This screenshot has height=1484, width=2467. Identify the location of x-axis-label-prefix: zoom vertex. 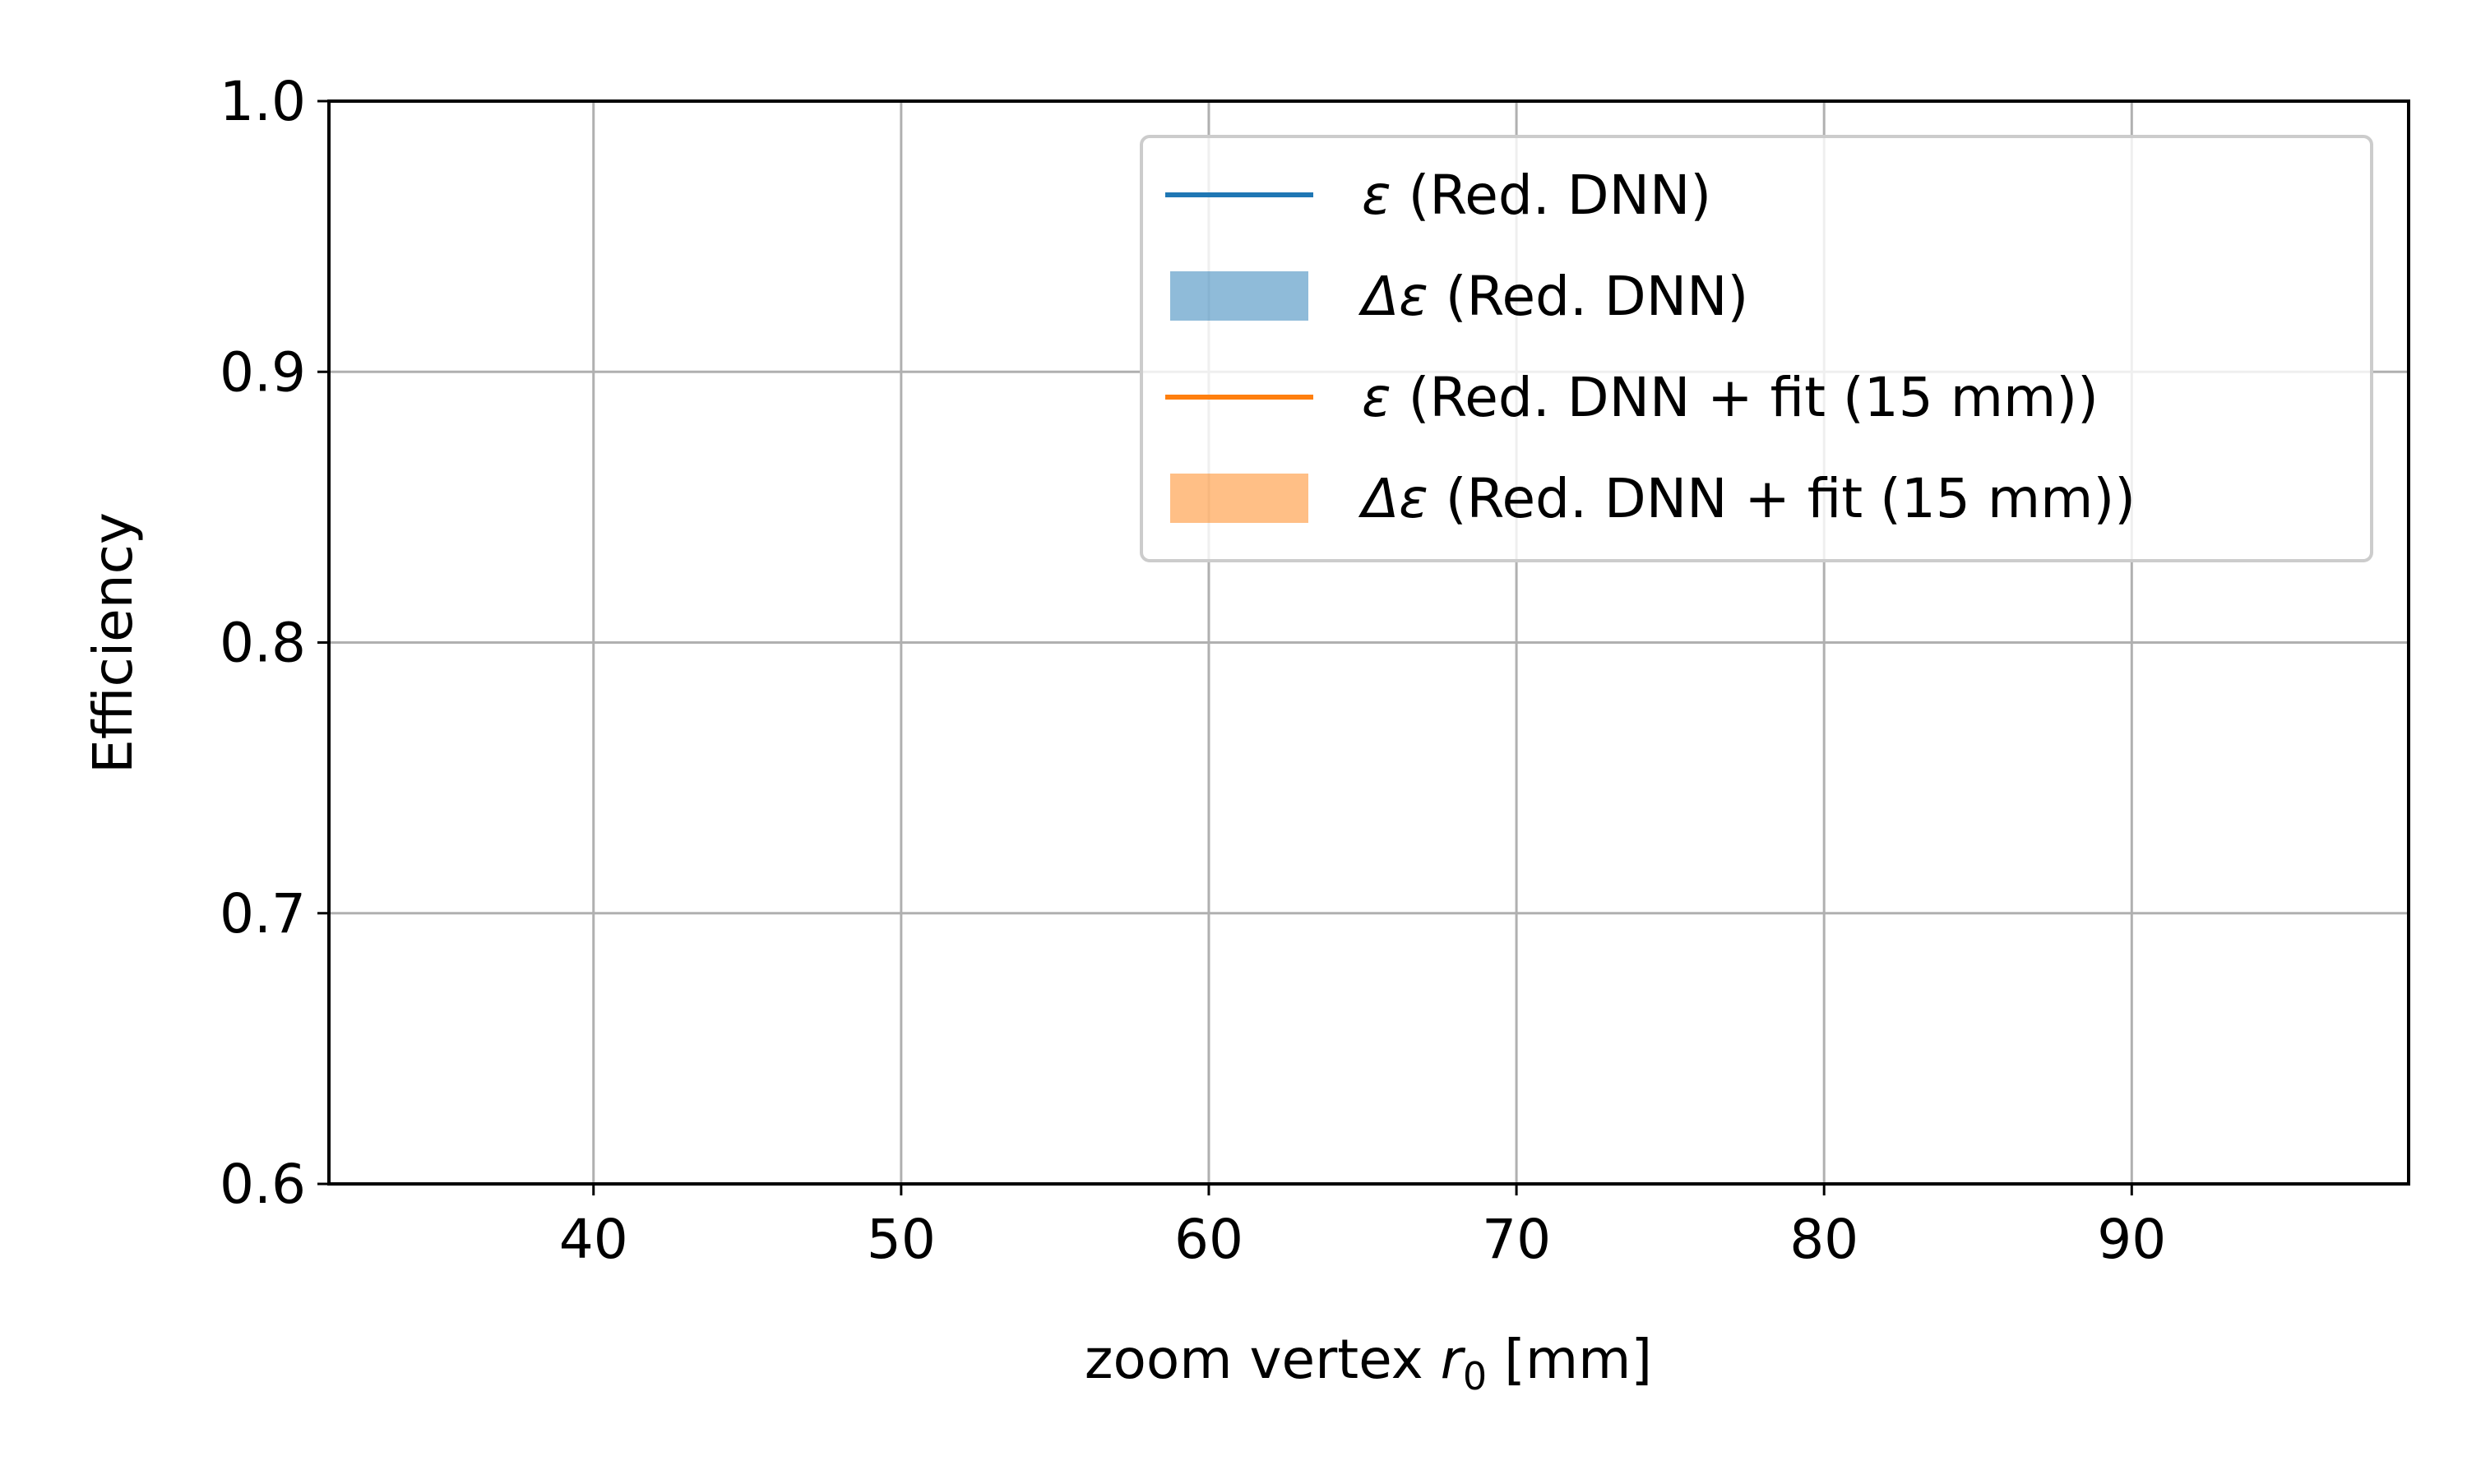
(1263, 1360).